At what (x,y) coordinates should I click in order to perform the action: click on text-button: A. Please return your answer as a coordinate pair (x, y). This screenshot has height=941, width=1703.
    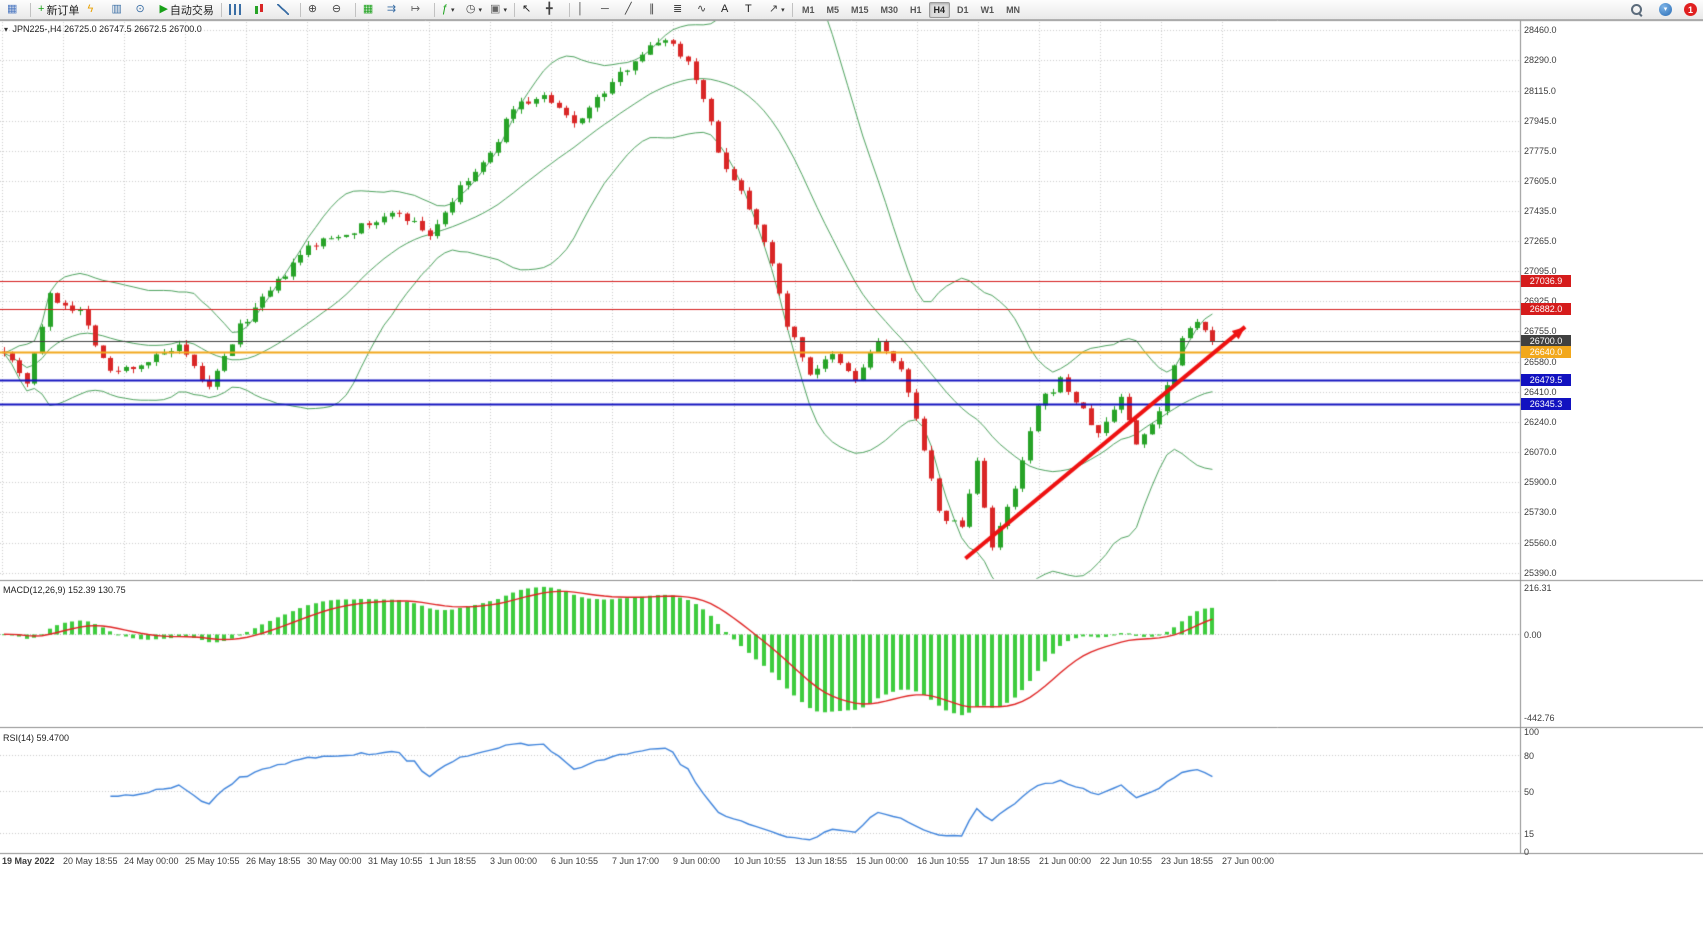
    Looking at the image, I should click on (729, 9).